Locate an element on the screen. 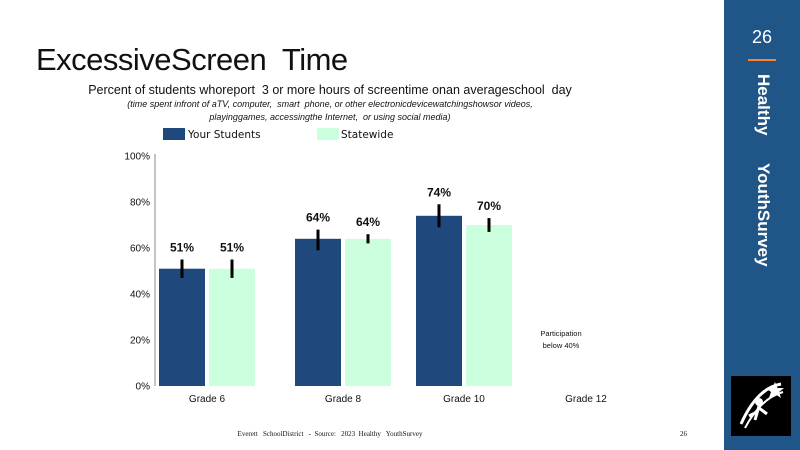  annotation-line-2: below 40% is located at coordinates (561, 345).